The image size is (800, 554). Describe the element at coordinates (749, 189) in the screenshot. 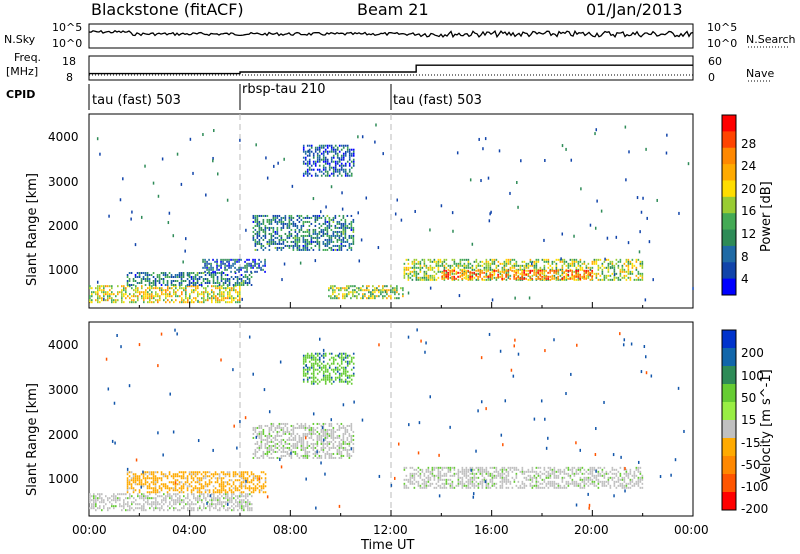

I see `power-cbar-tick-20: 20` at that location.